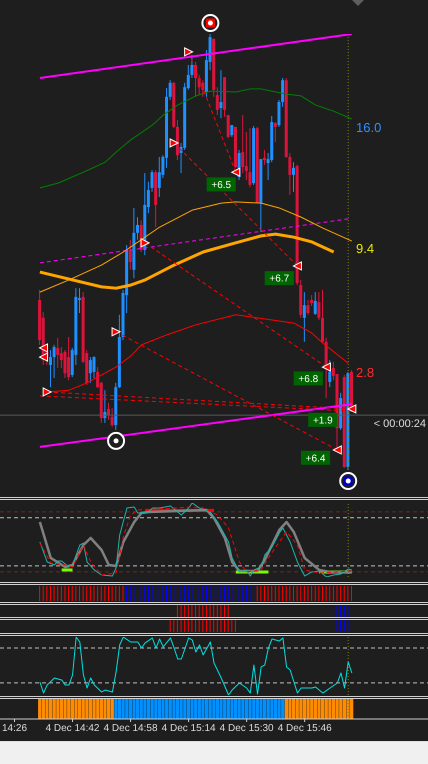  I want to click on annotation: 9.4, so click(365, 248).